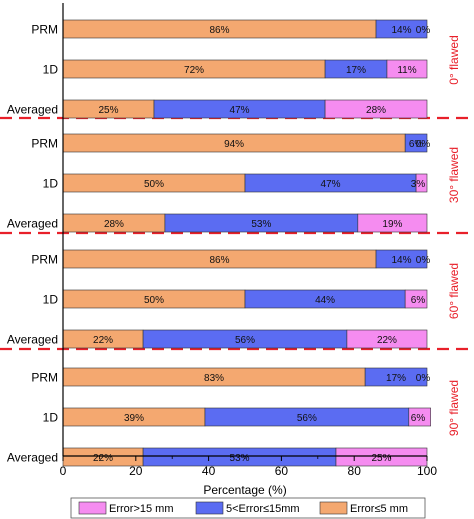 Image resolution: width=474 pixels, height=519 pixels. I want to click on x-tick-label: 100, so click(427, 471).